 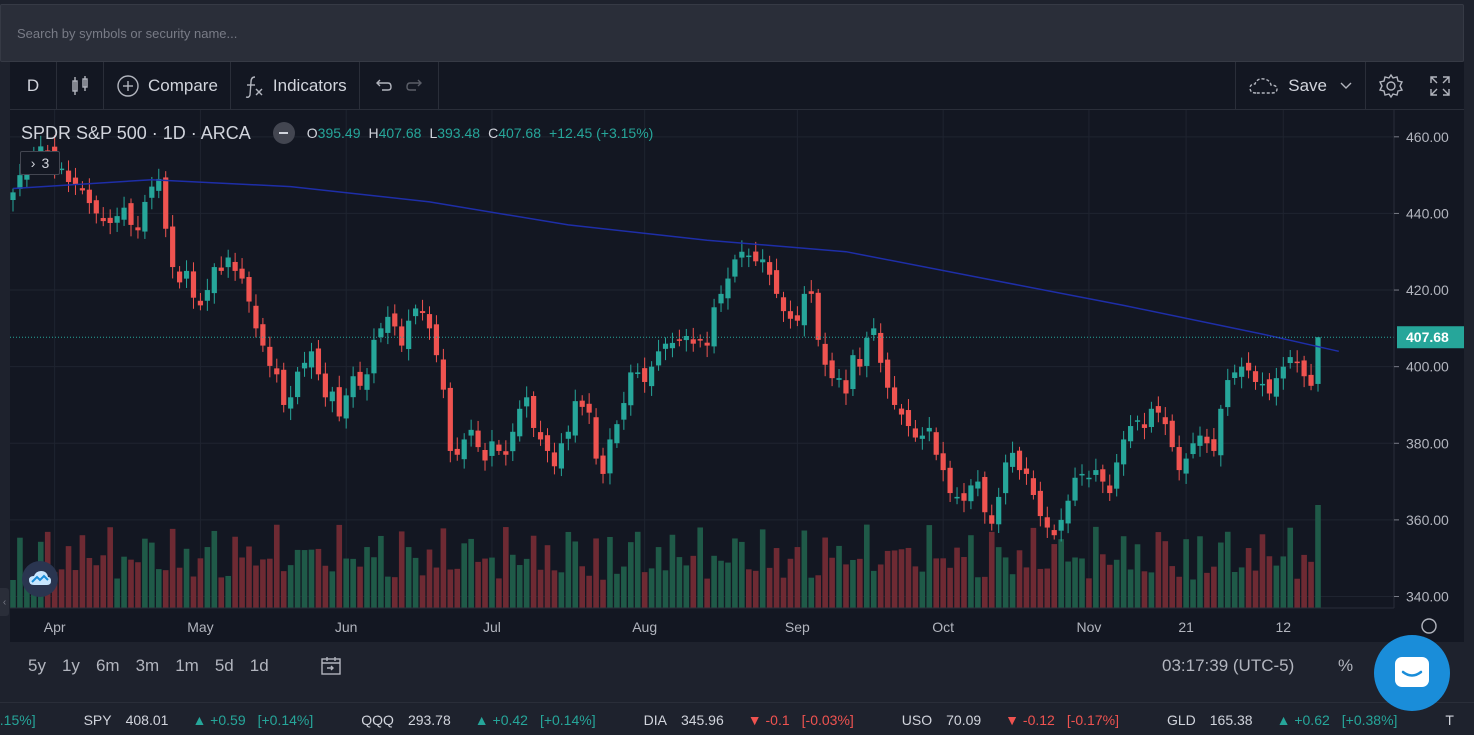 What do you see at coordinates (259, 665) in the screenshot?
I see `range-1d: 1d` at bounding box center [259, 665].